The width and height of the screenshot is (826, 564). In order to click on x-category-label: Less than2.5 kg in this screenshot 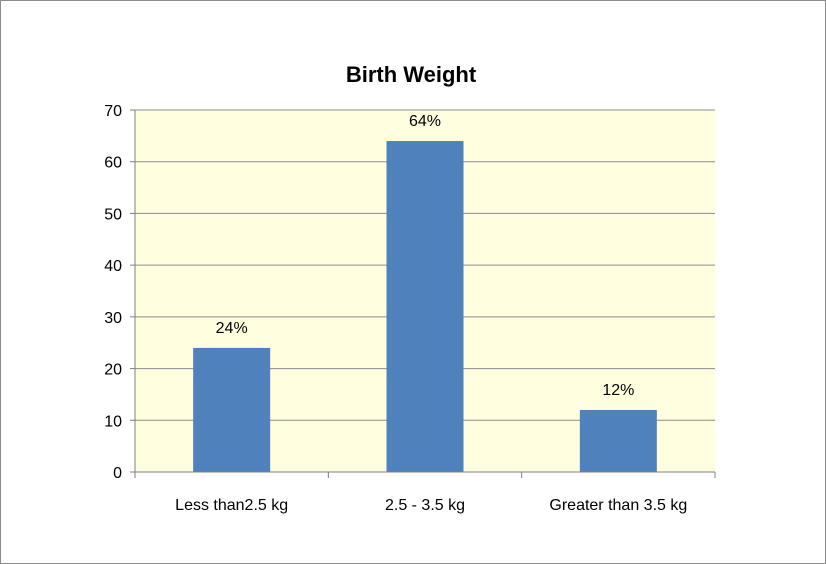, I will do `click(231, 505)`.